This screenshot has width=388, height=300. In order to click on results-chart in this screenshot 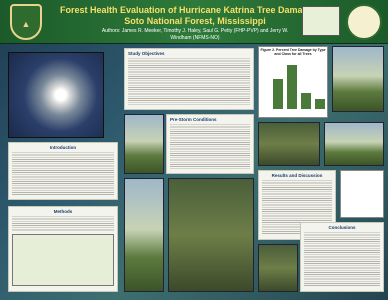, I will do `click(362, 194)`.